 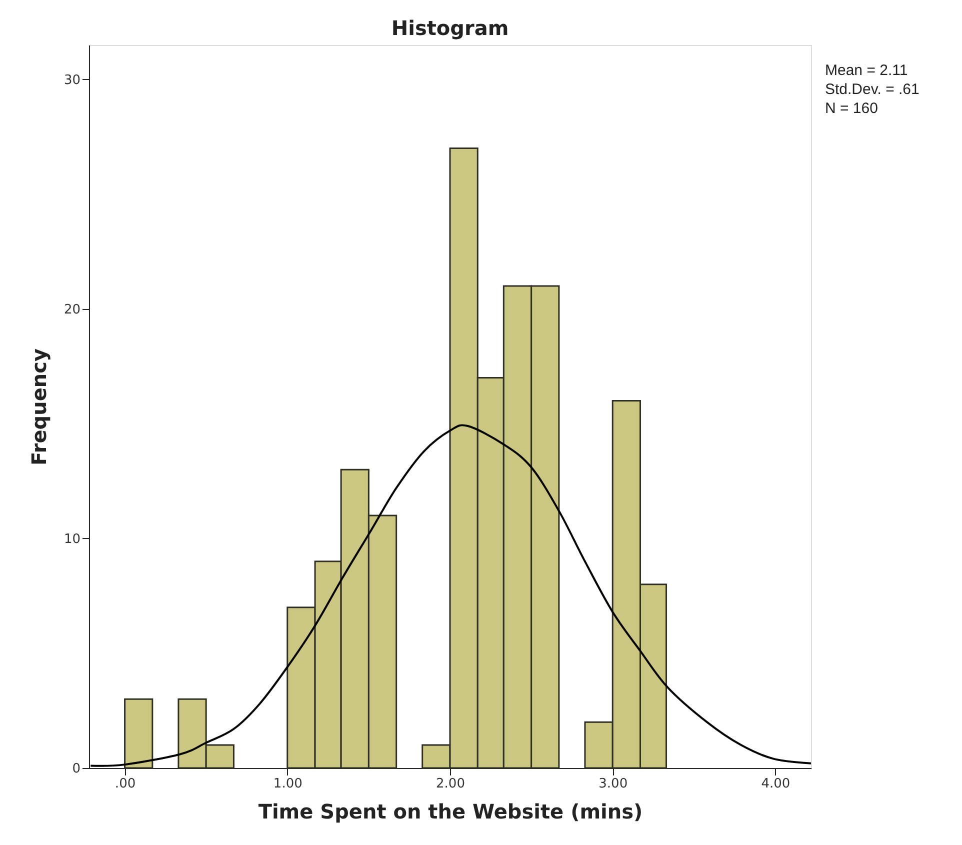 What do you see at coordinates (450, 28) in the screenshot?
I see `chart-title: Histogram` at bounding box center [450, 28].